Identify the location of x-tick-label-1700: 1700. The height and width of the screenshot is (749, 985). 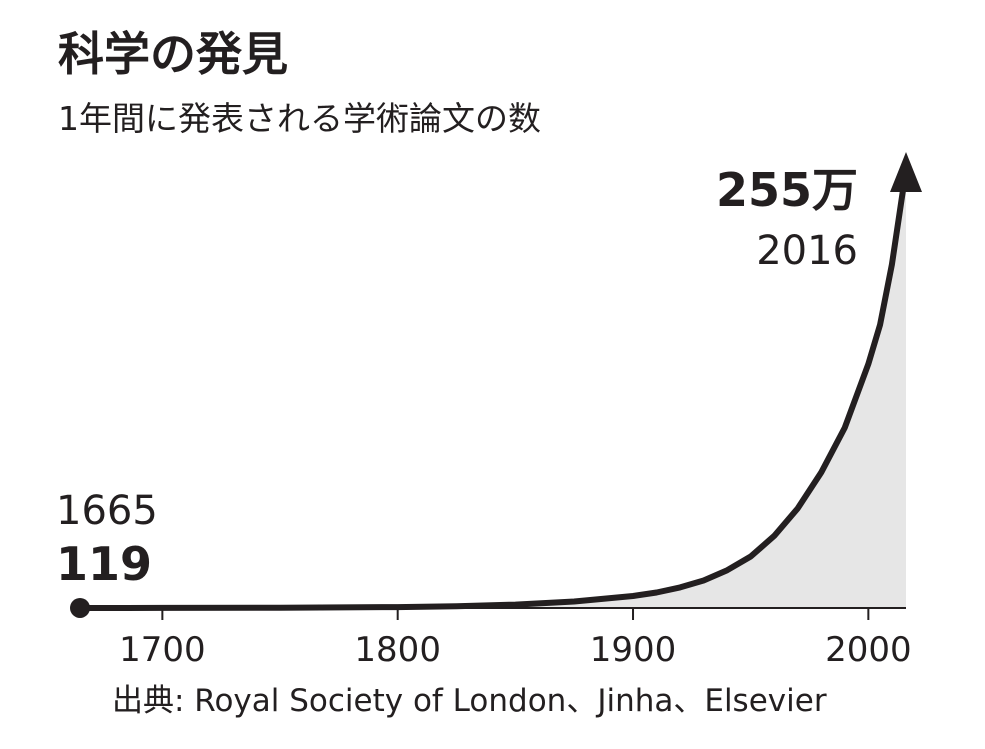
(162, 650).